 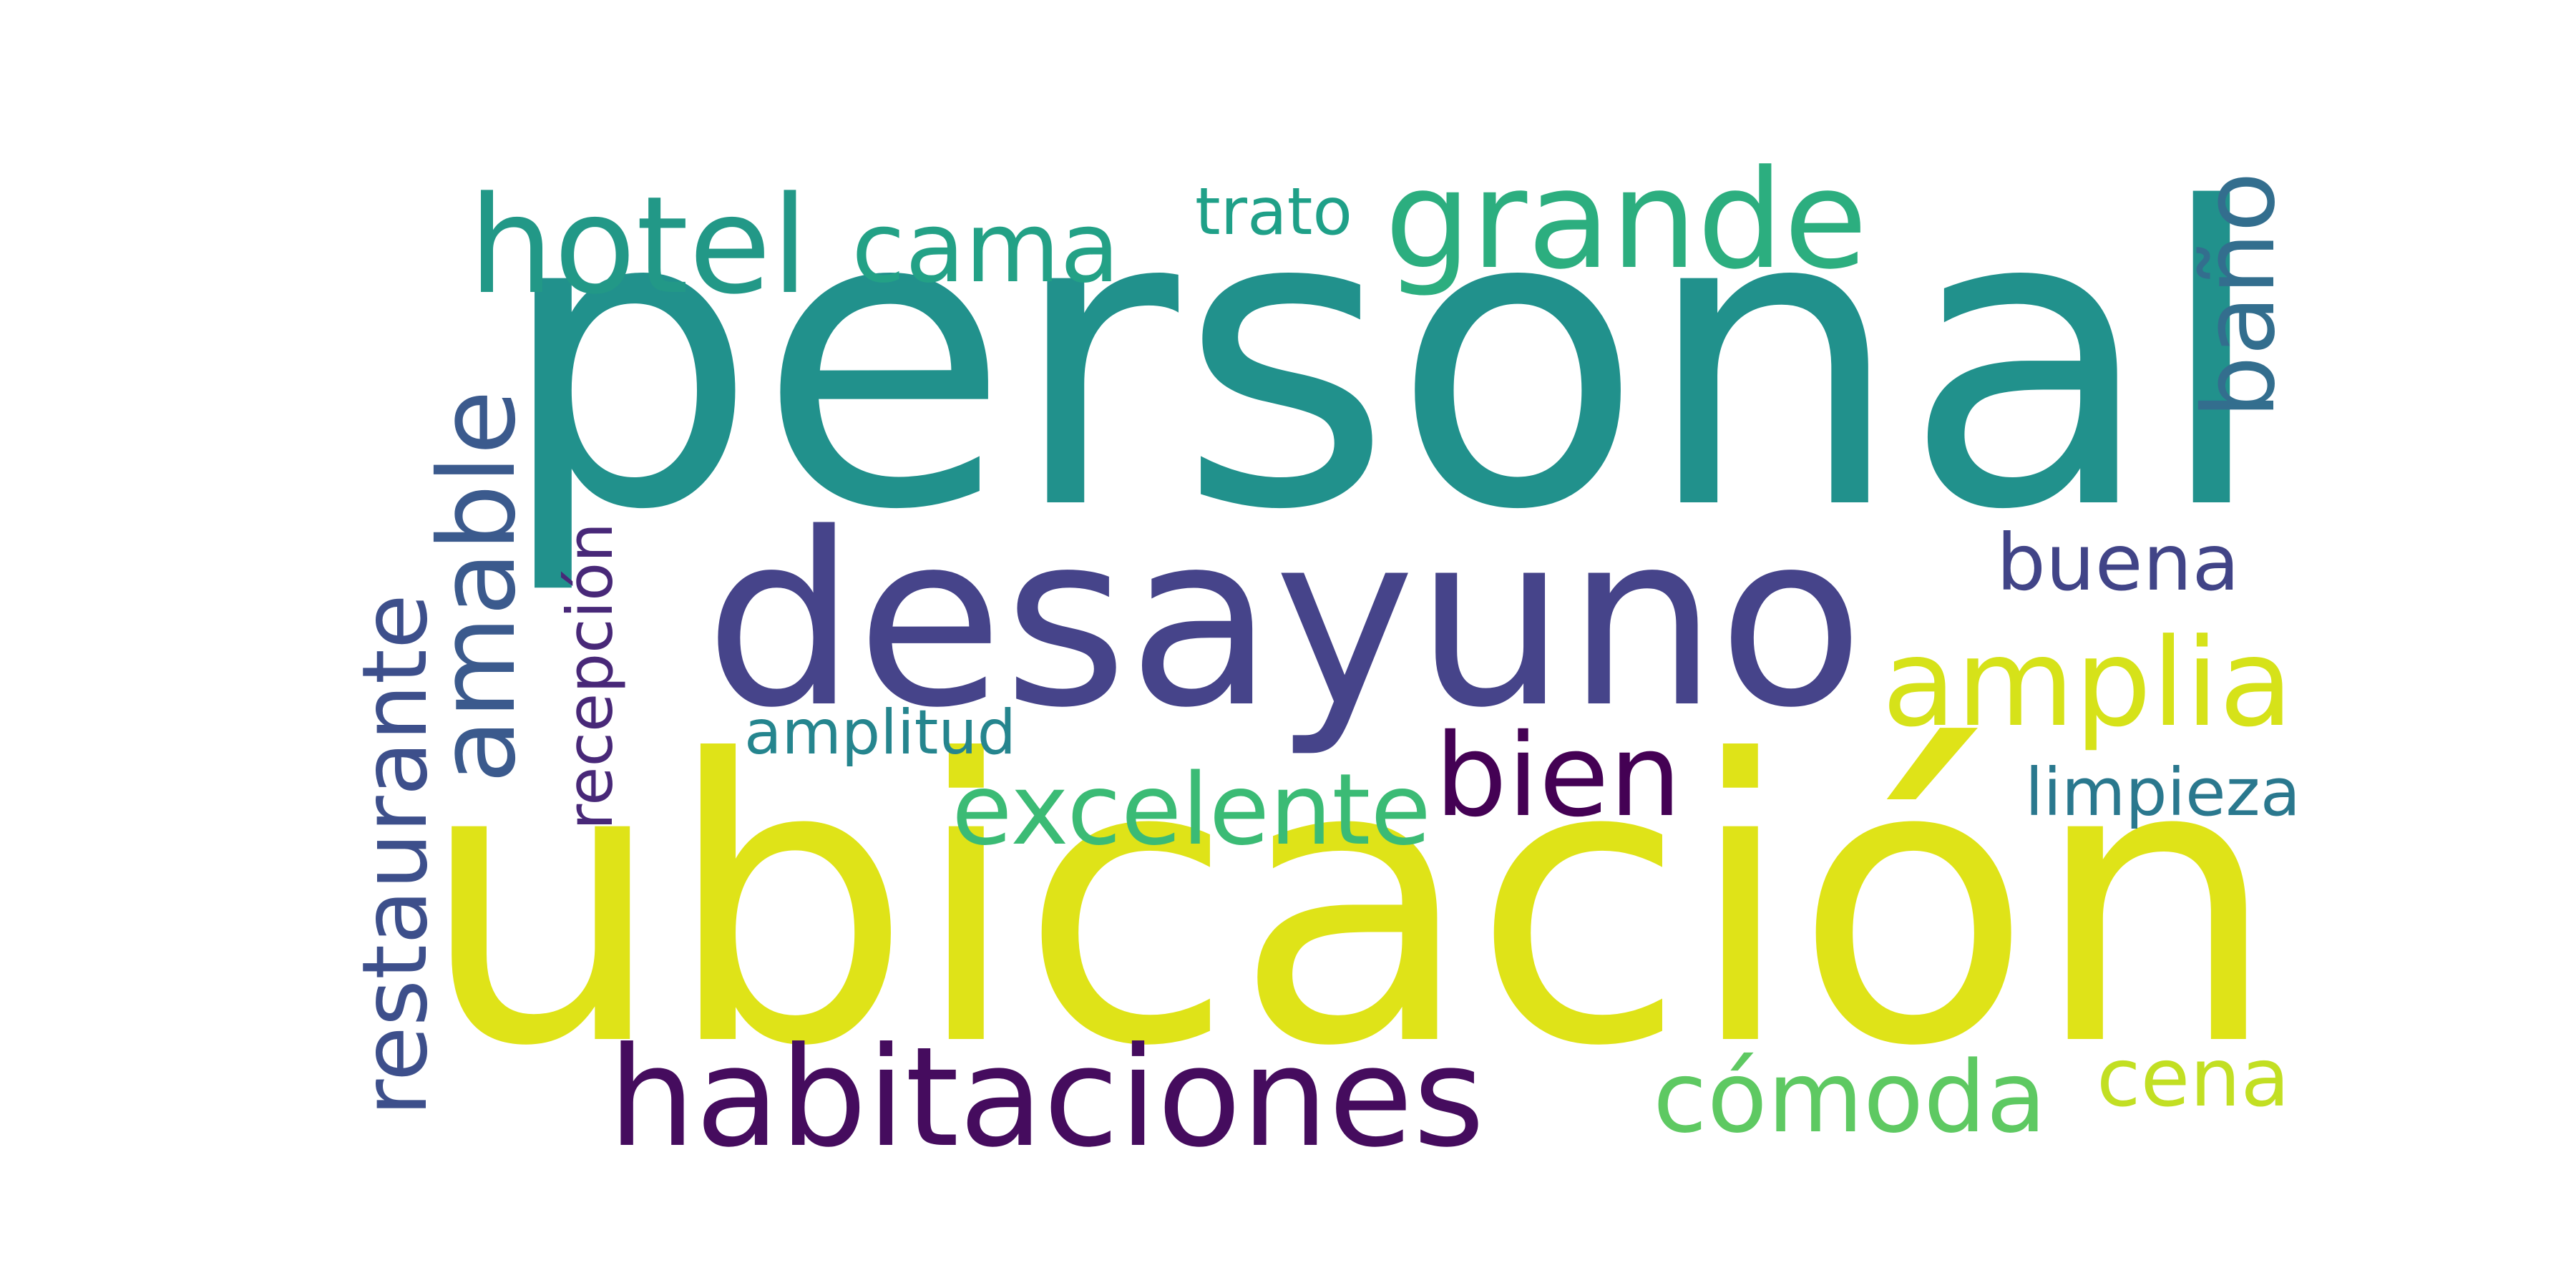 I want to click on word-cena: cena, so click(x=2193, y=1078).